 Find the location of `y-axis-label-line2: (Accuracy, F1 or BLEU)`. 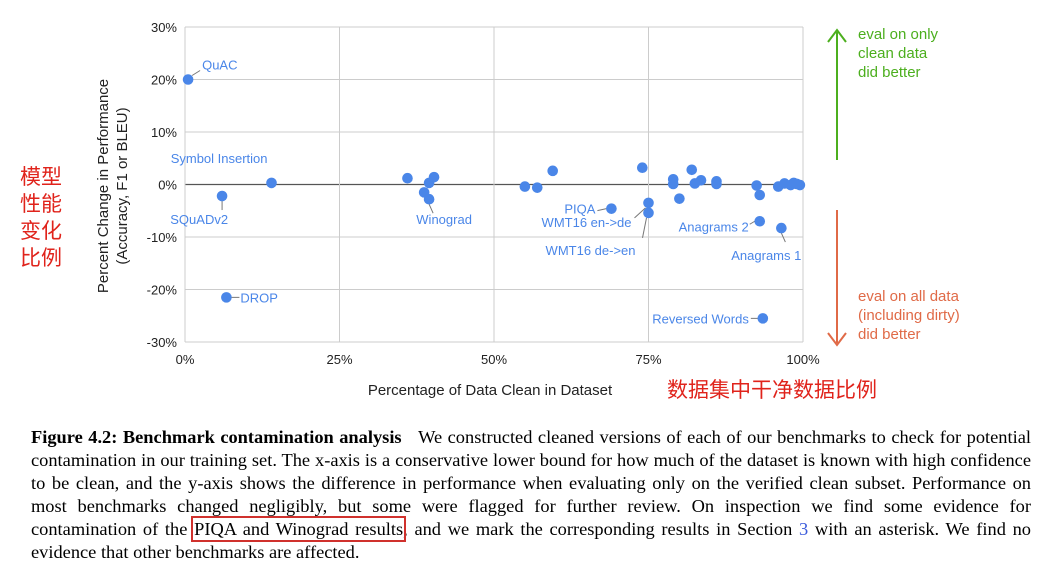

y-axis-label-line2: (Accuracy, F1 or BLEU) is located at coordinates (122, 185).